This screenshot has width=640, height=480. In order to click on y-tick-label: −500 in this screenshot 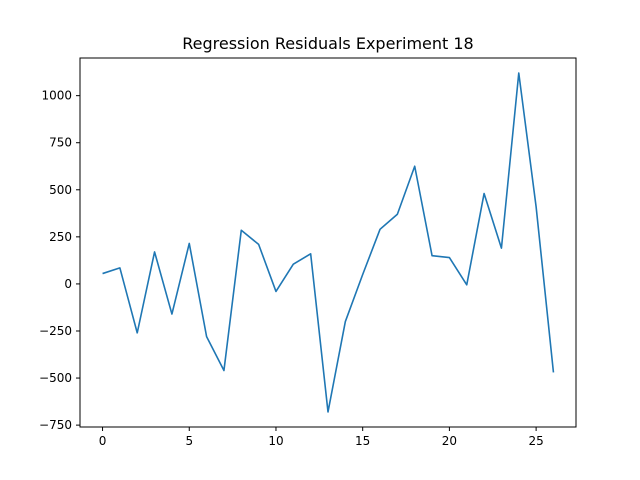, I will do `click(55, 378)`.